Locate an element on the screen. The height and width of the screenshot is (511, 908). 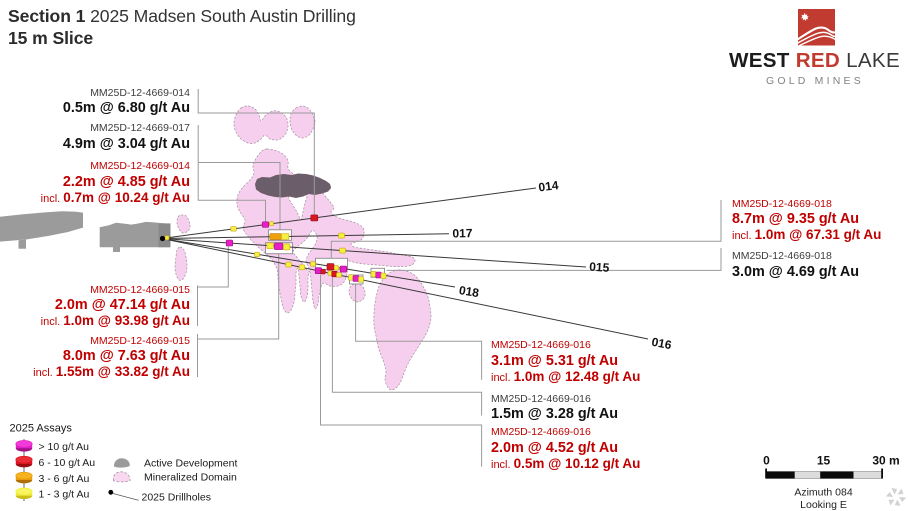
svg-text: 015 is located at coordinates (599, 267).